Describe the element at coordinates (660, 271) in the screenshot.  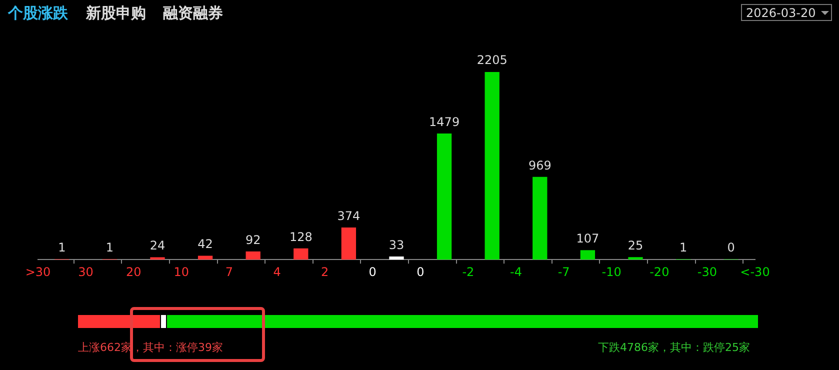
I see `x-tick-label: -20` at that location.